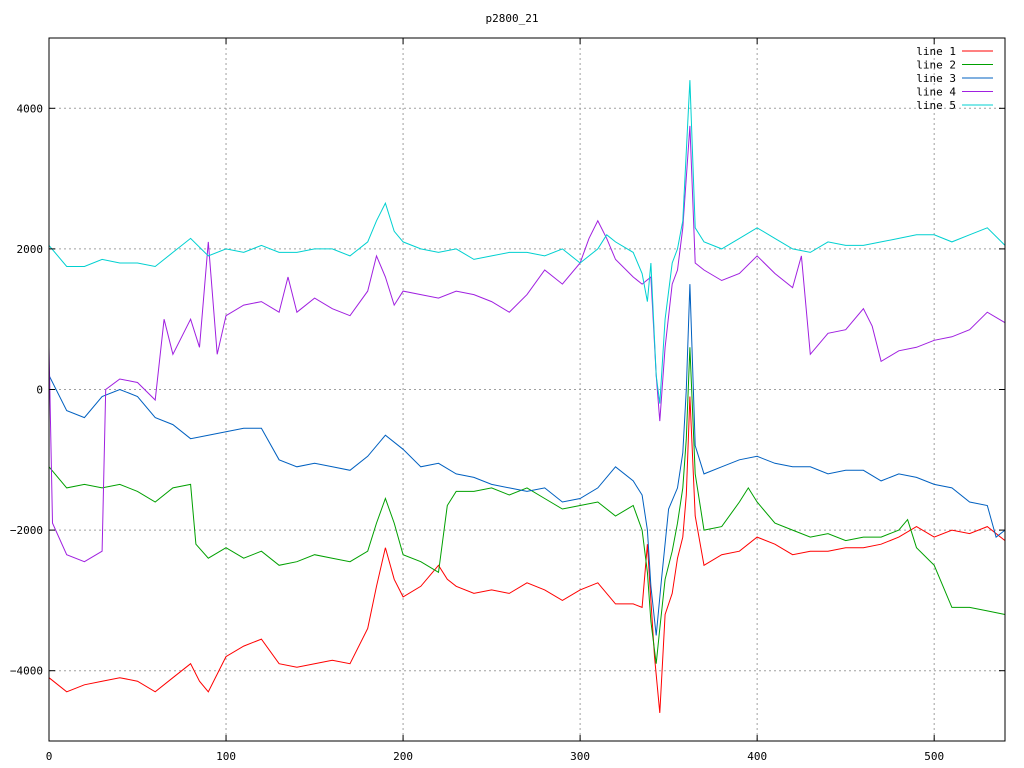 The image size is (1024, 768). I want to click on x-tick-label: 400, so click(757, 756).